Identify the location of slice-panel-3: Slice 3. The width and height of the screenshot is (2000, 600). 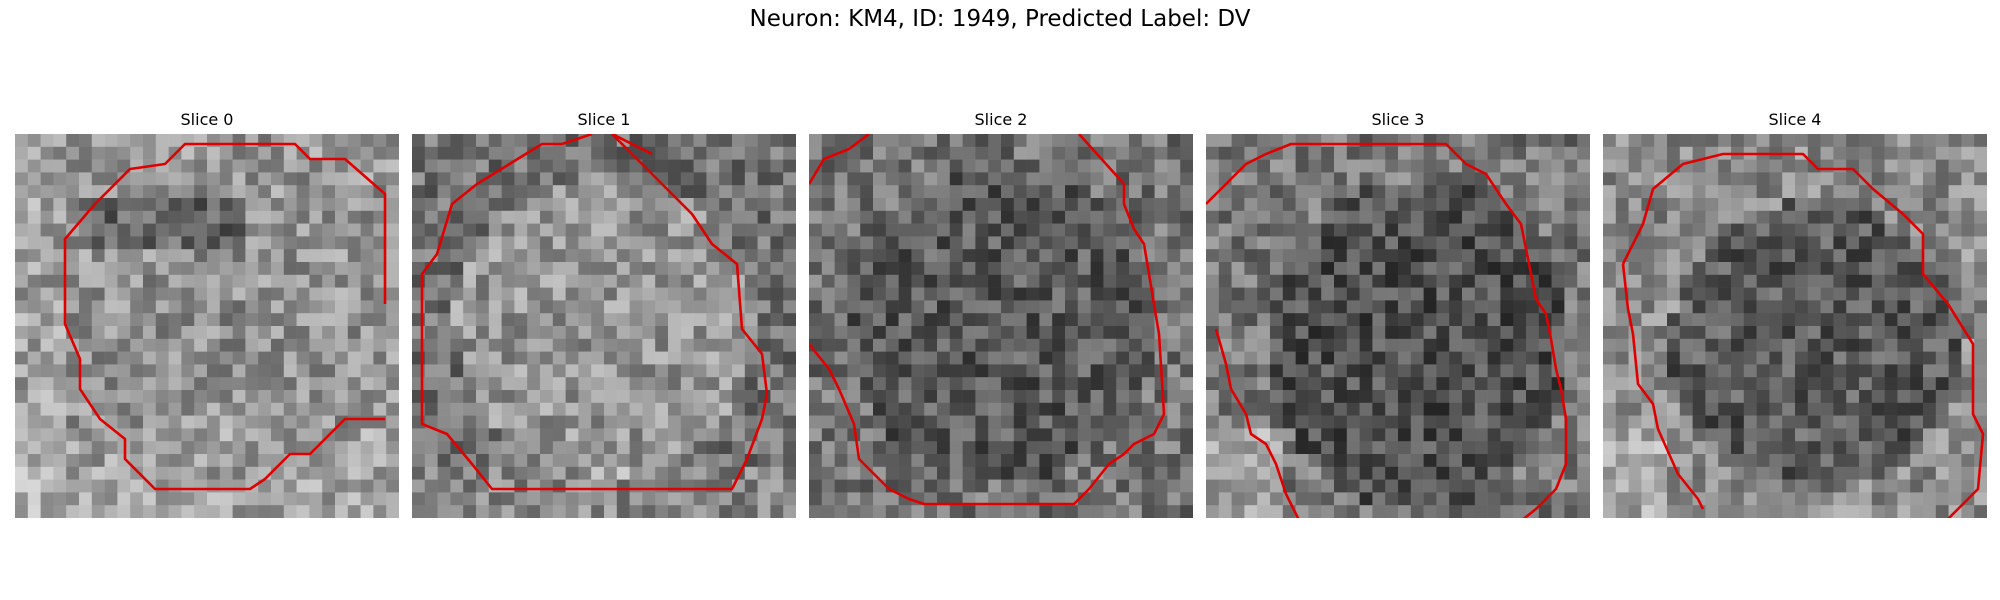
(1398, 313).